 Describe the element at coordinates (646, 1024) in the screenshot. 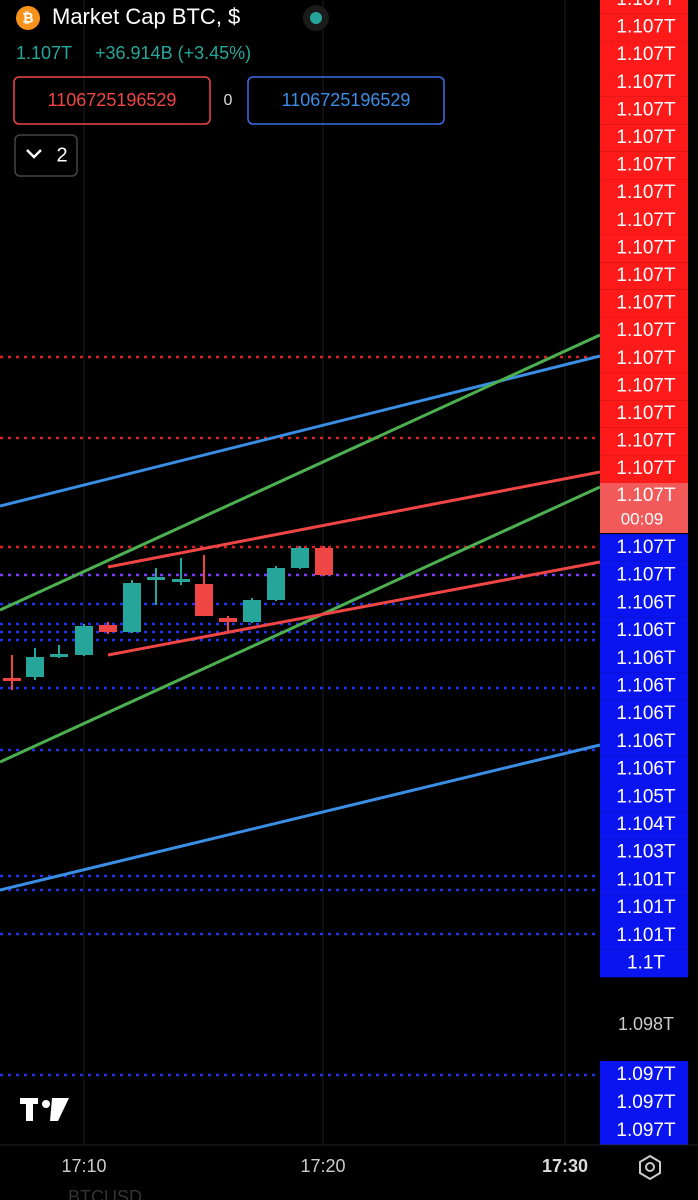

I see `axis-label: 1.098T` at that location.